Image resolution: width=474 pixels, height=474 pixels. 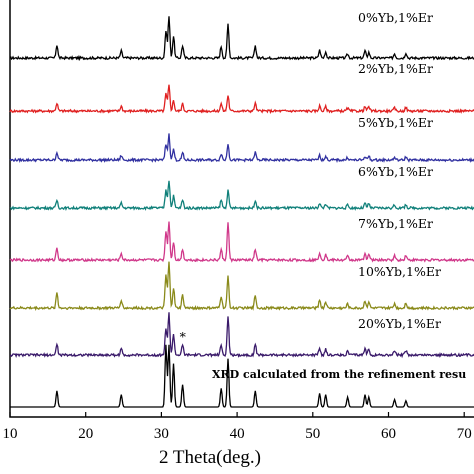 I want to click on x-tick-label-6: 70, so click(x=464, y=434).